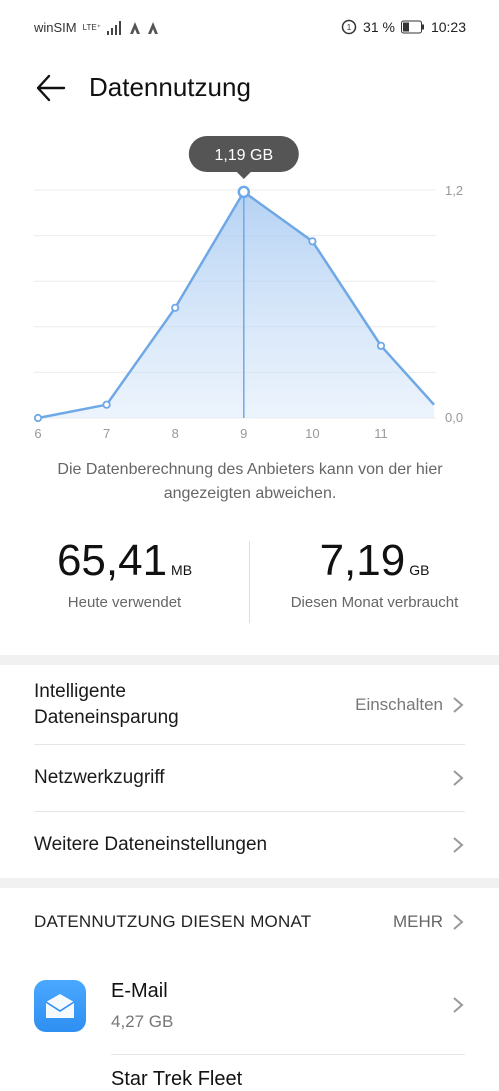 Image resolution: width=499 pixels, height=1091 pixels. Describe the element at coordinates (448, 27) in the screenshot. I see `clock: 10:23` at that location.